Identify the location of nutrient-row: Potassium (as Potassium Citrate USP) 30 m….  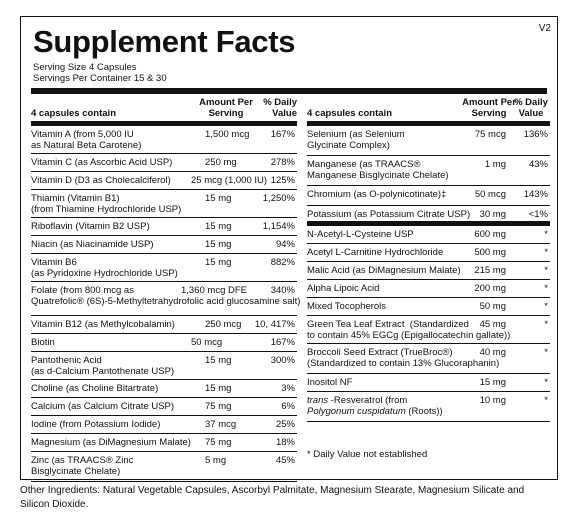
(428, 216).